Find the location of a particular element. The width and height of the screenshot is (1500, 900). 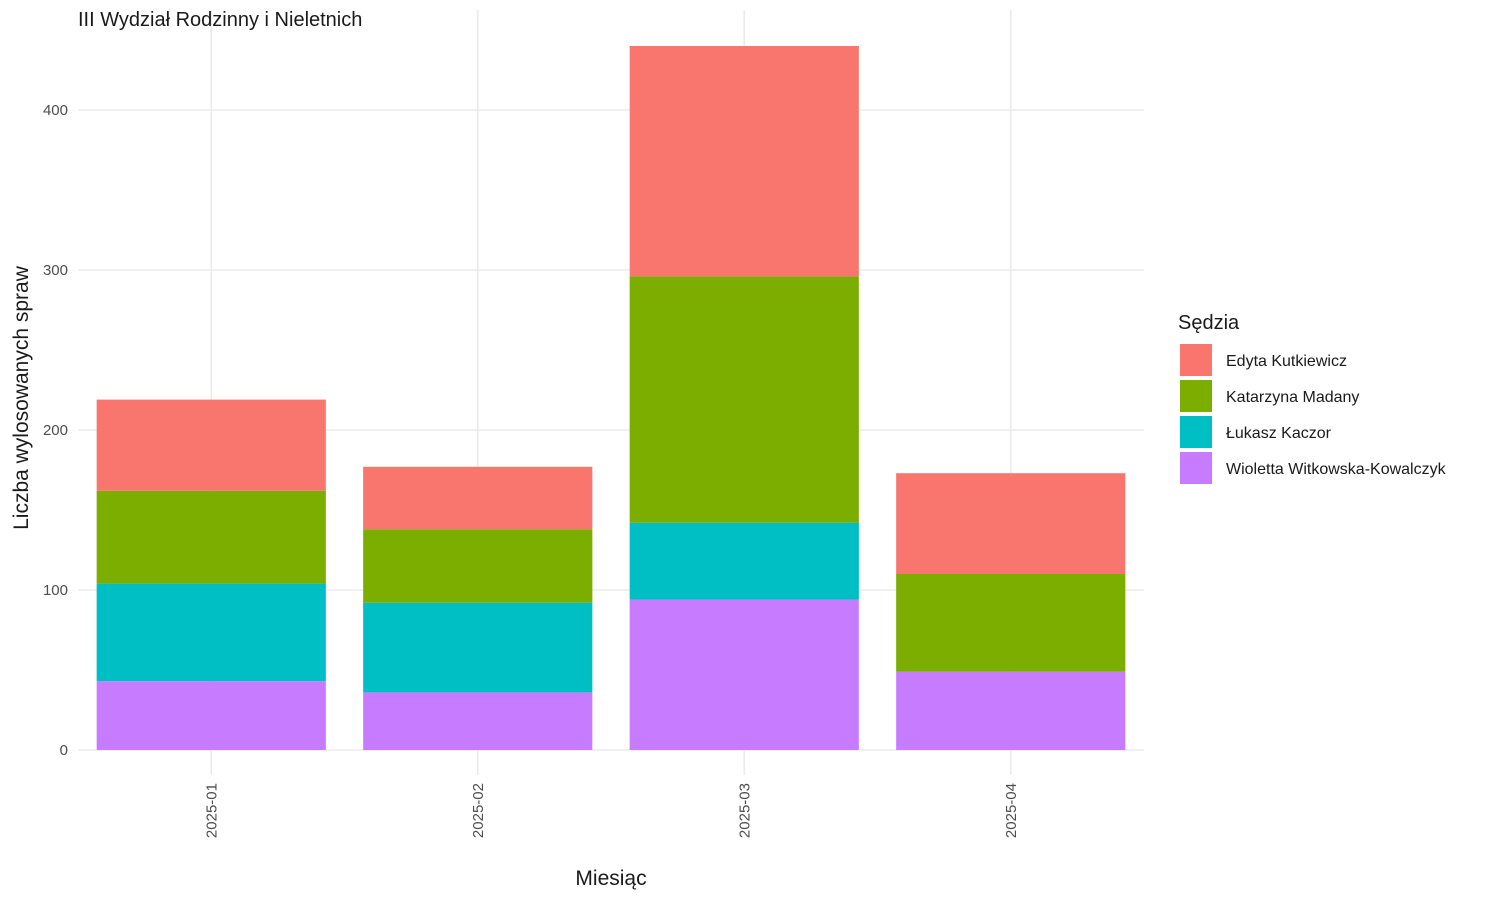

y-tick-label: 300 is located at coordinates (55, 270).